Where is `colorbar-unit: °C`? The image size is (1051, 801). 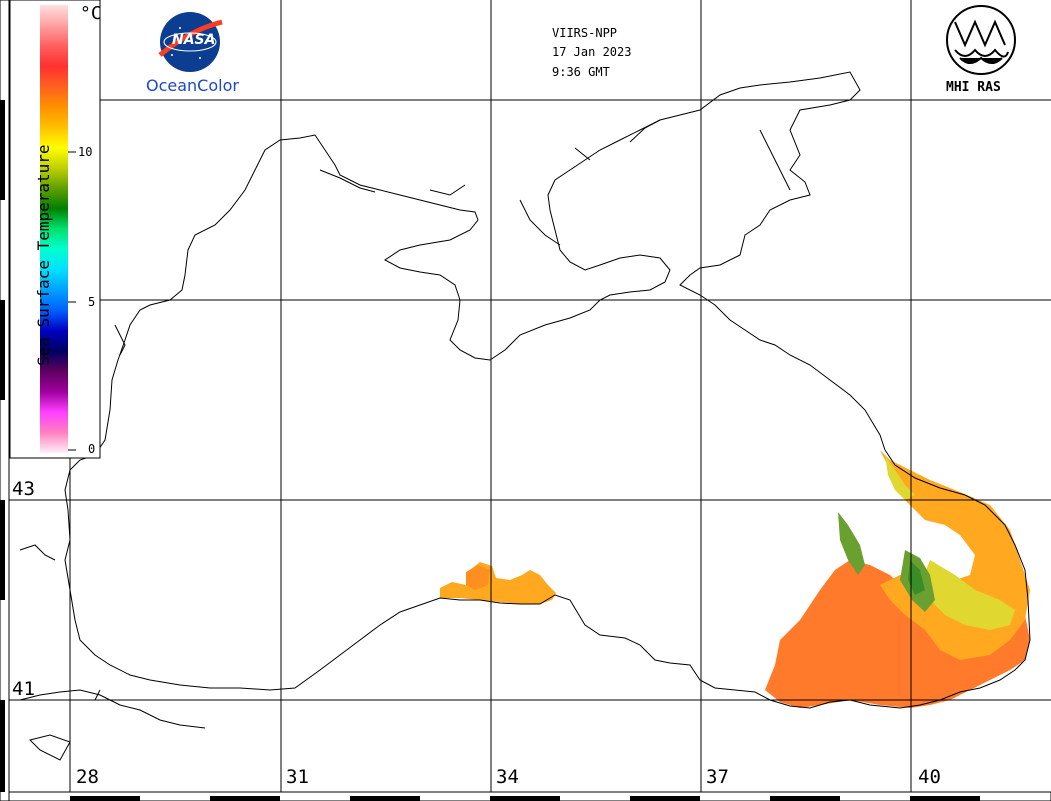 colorbar-unit: °C is located at coordinates (91, 13).